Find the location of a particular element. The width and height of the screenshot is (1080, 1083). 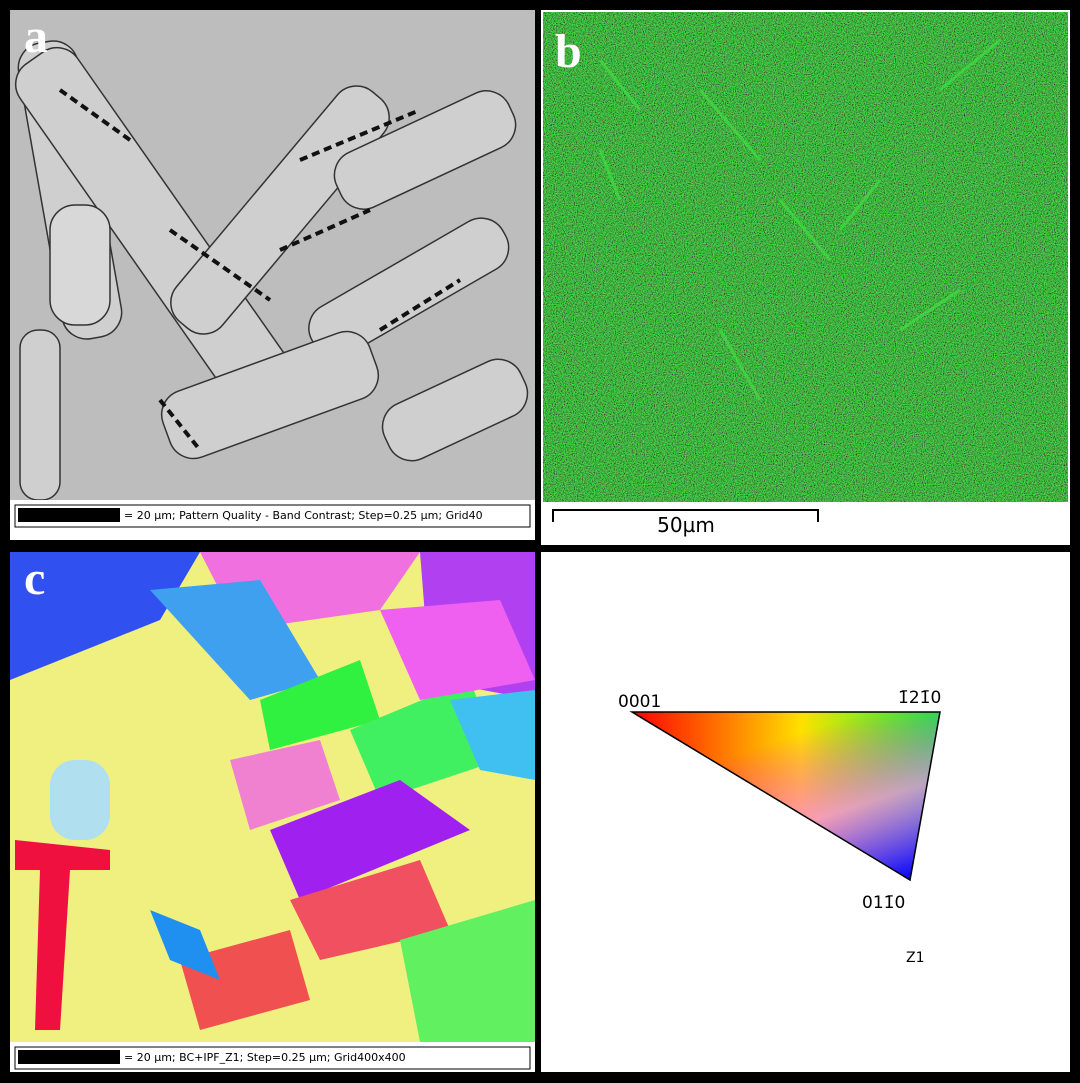

corner-label: 011̄0 is located at coordinates (883, 903).